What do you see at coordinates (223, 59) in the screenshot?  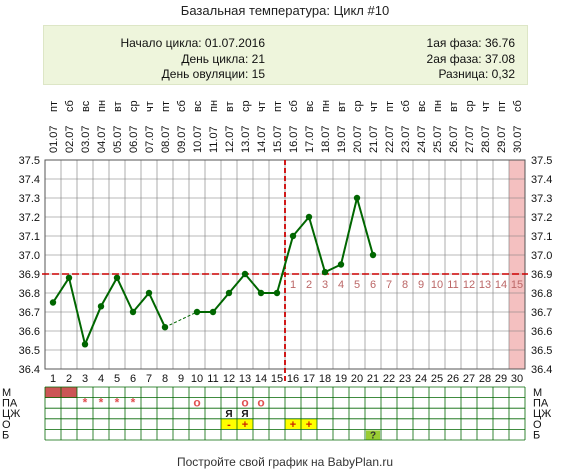 I see `cycle-day: День цикла: 21` at bounding box center [223, 59].